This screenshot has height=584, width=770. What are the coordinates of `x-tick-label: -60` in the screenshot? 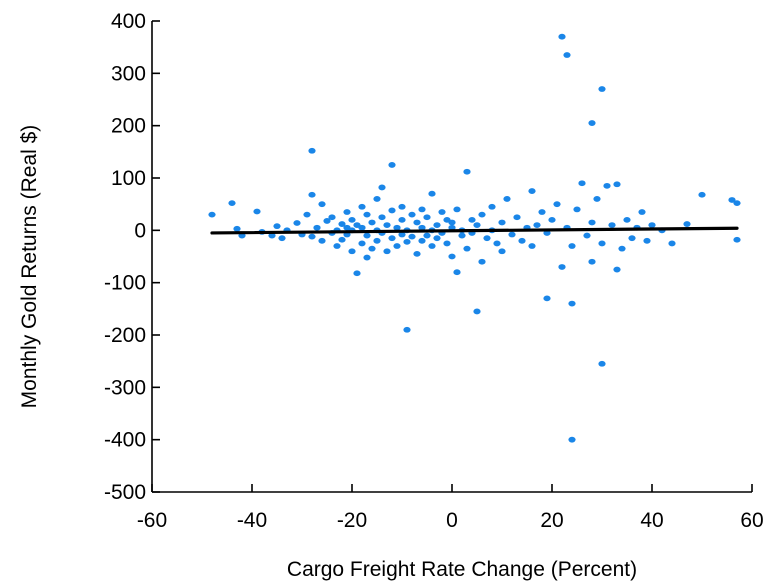 It's located at (152, 520).